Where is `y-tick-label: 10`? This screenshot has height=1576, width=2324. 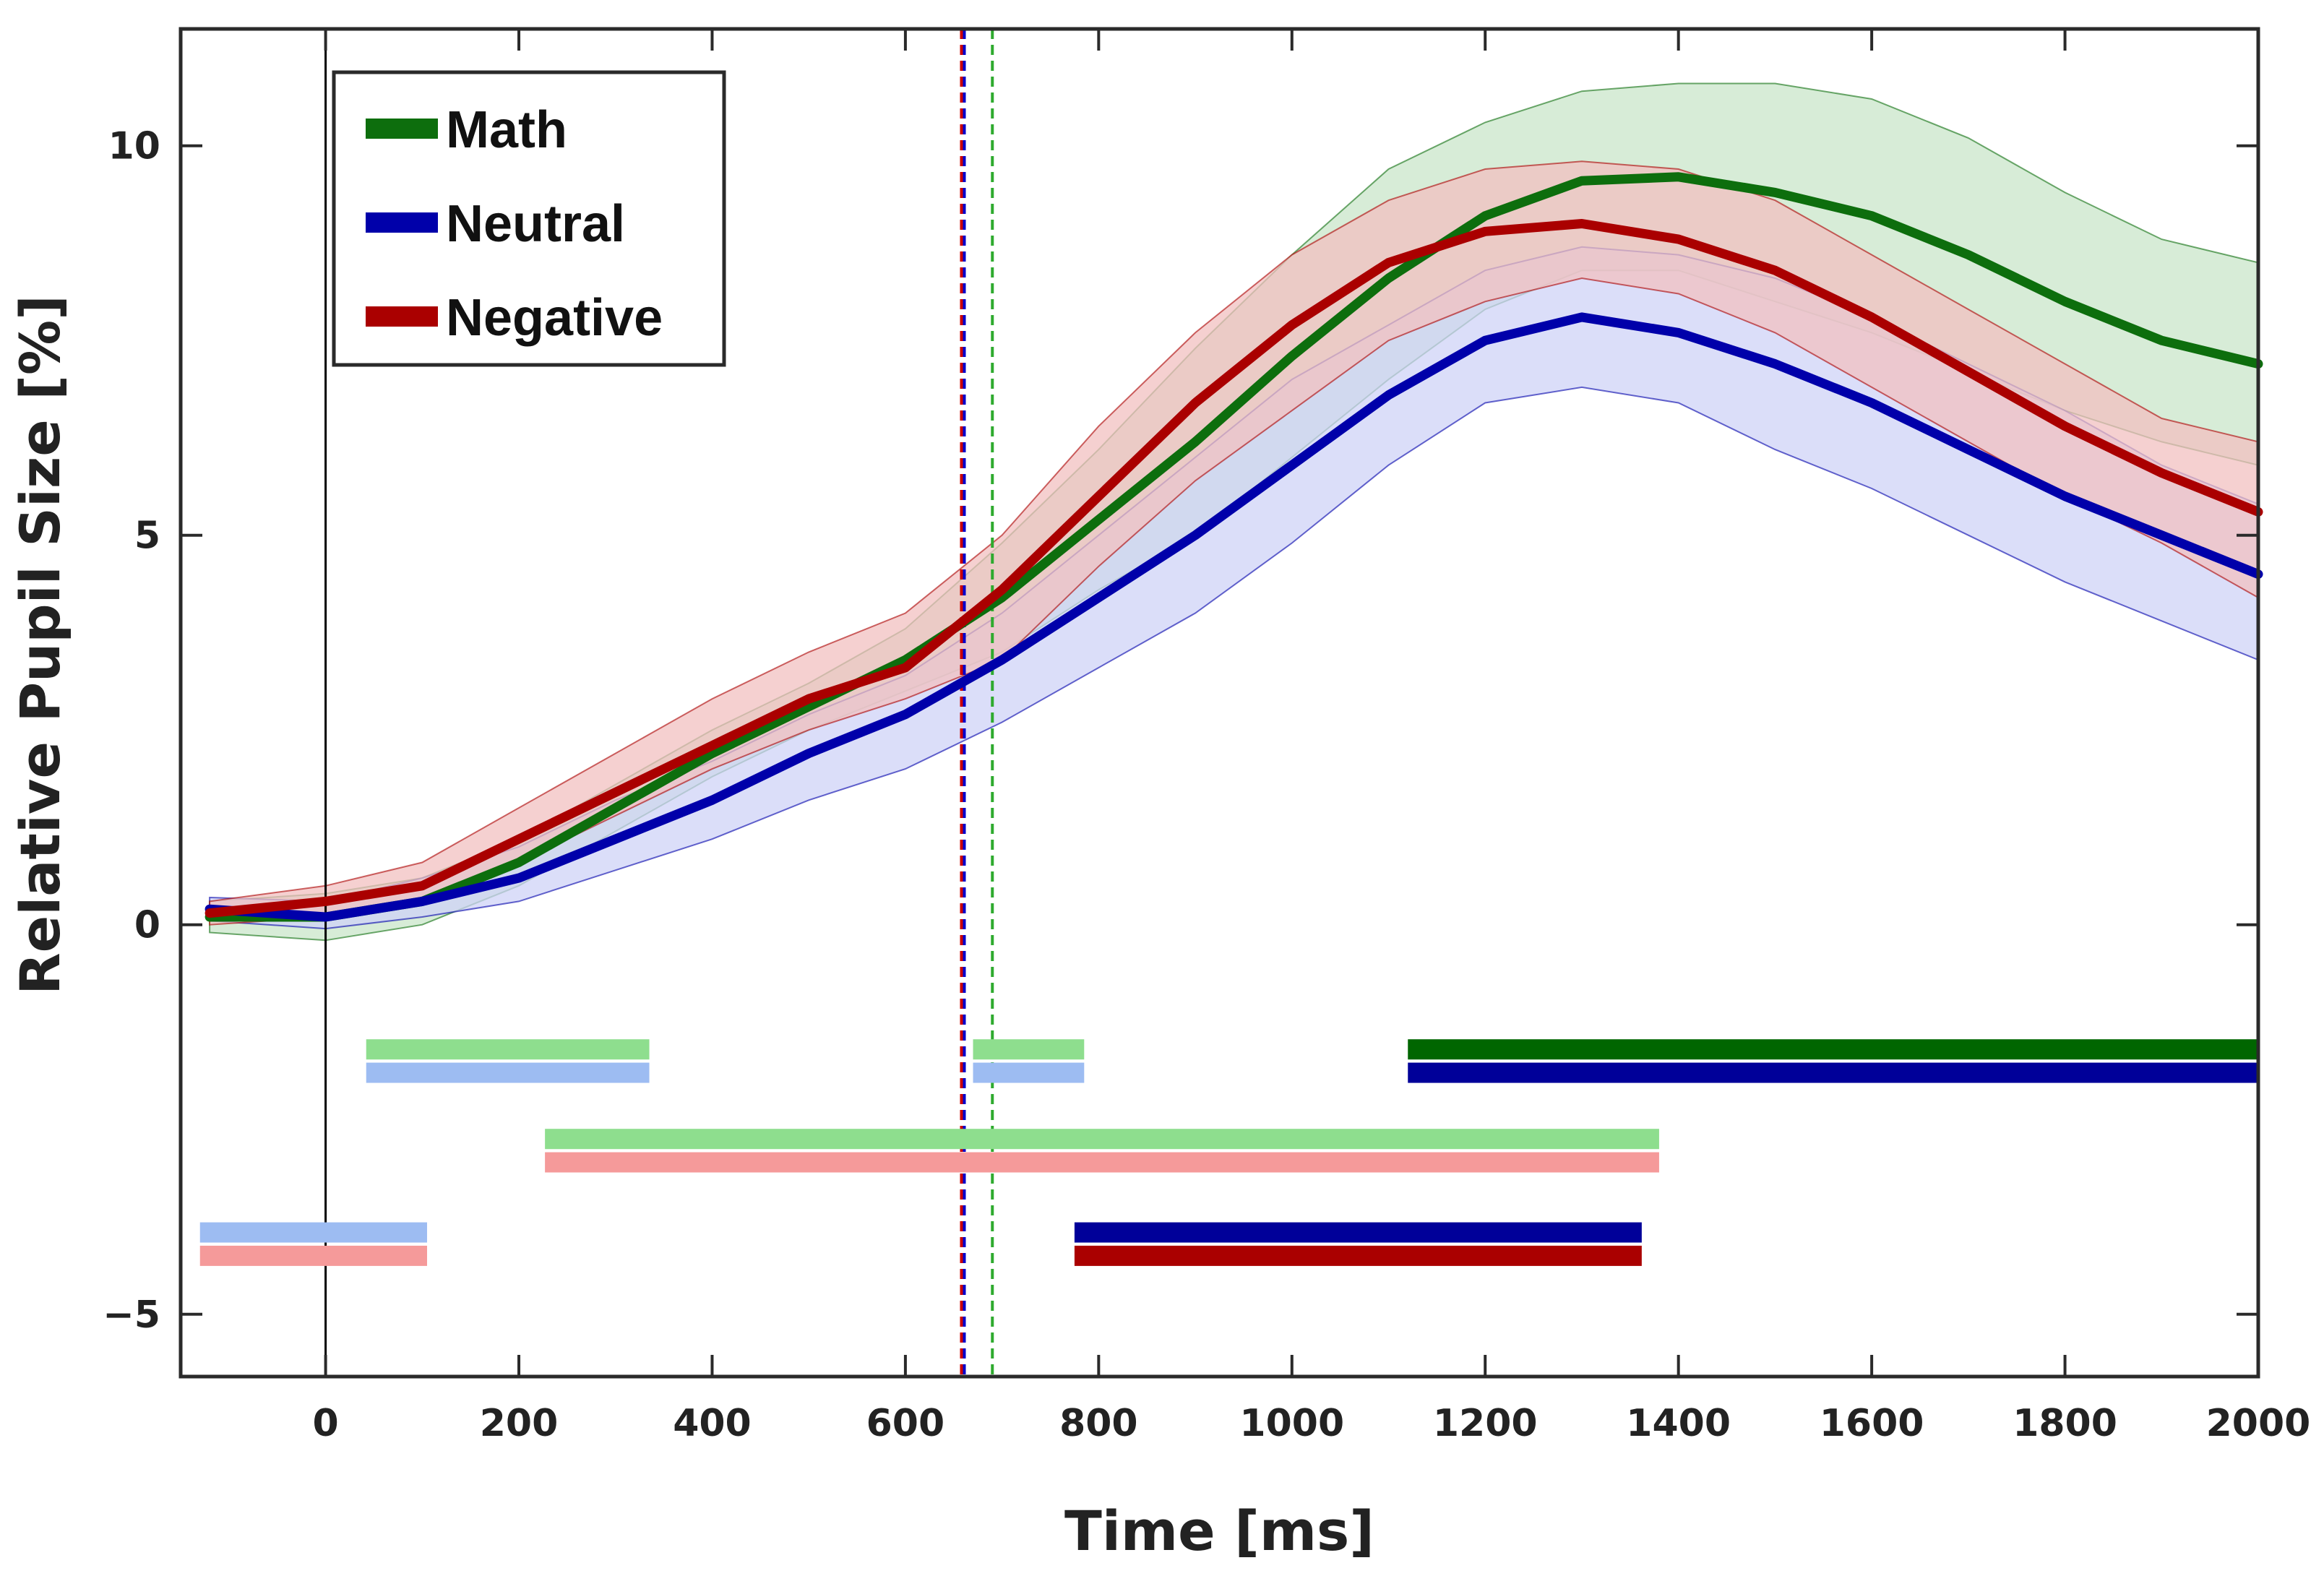
y-tick-label: 10 is located at coordinates (134, 146).